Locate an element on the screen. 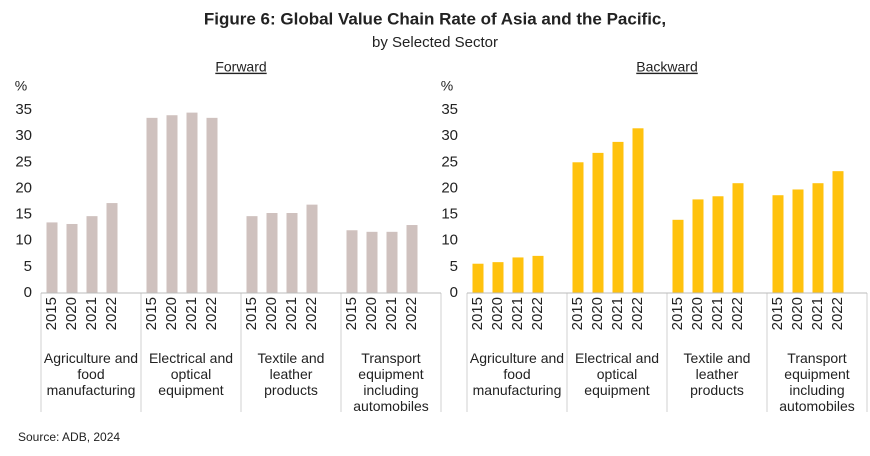  source: Source: ADB, 2024 is located at coordinates (69, 437).